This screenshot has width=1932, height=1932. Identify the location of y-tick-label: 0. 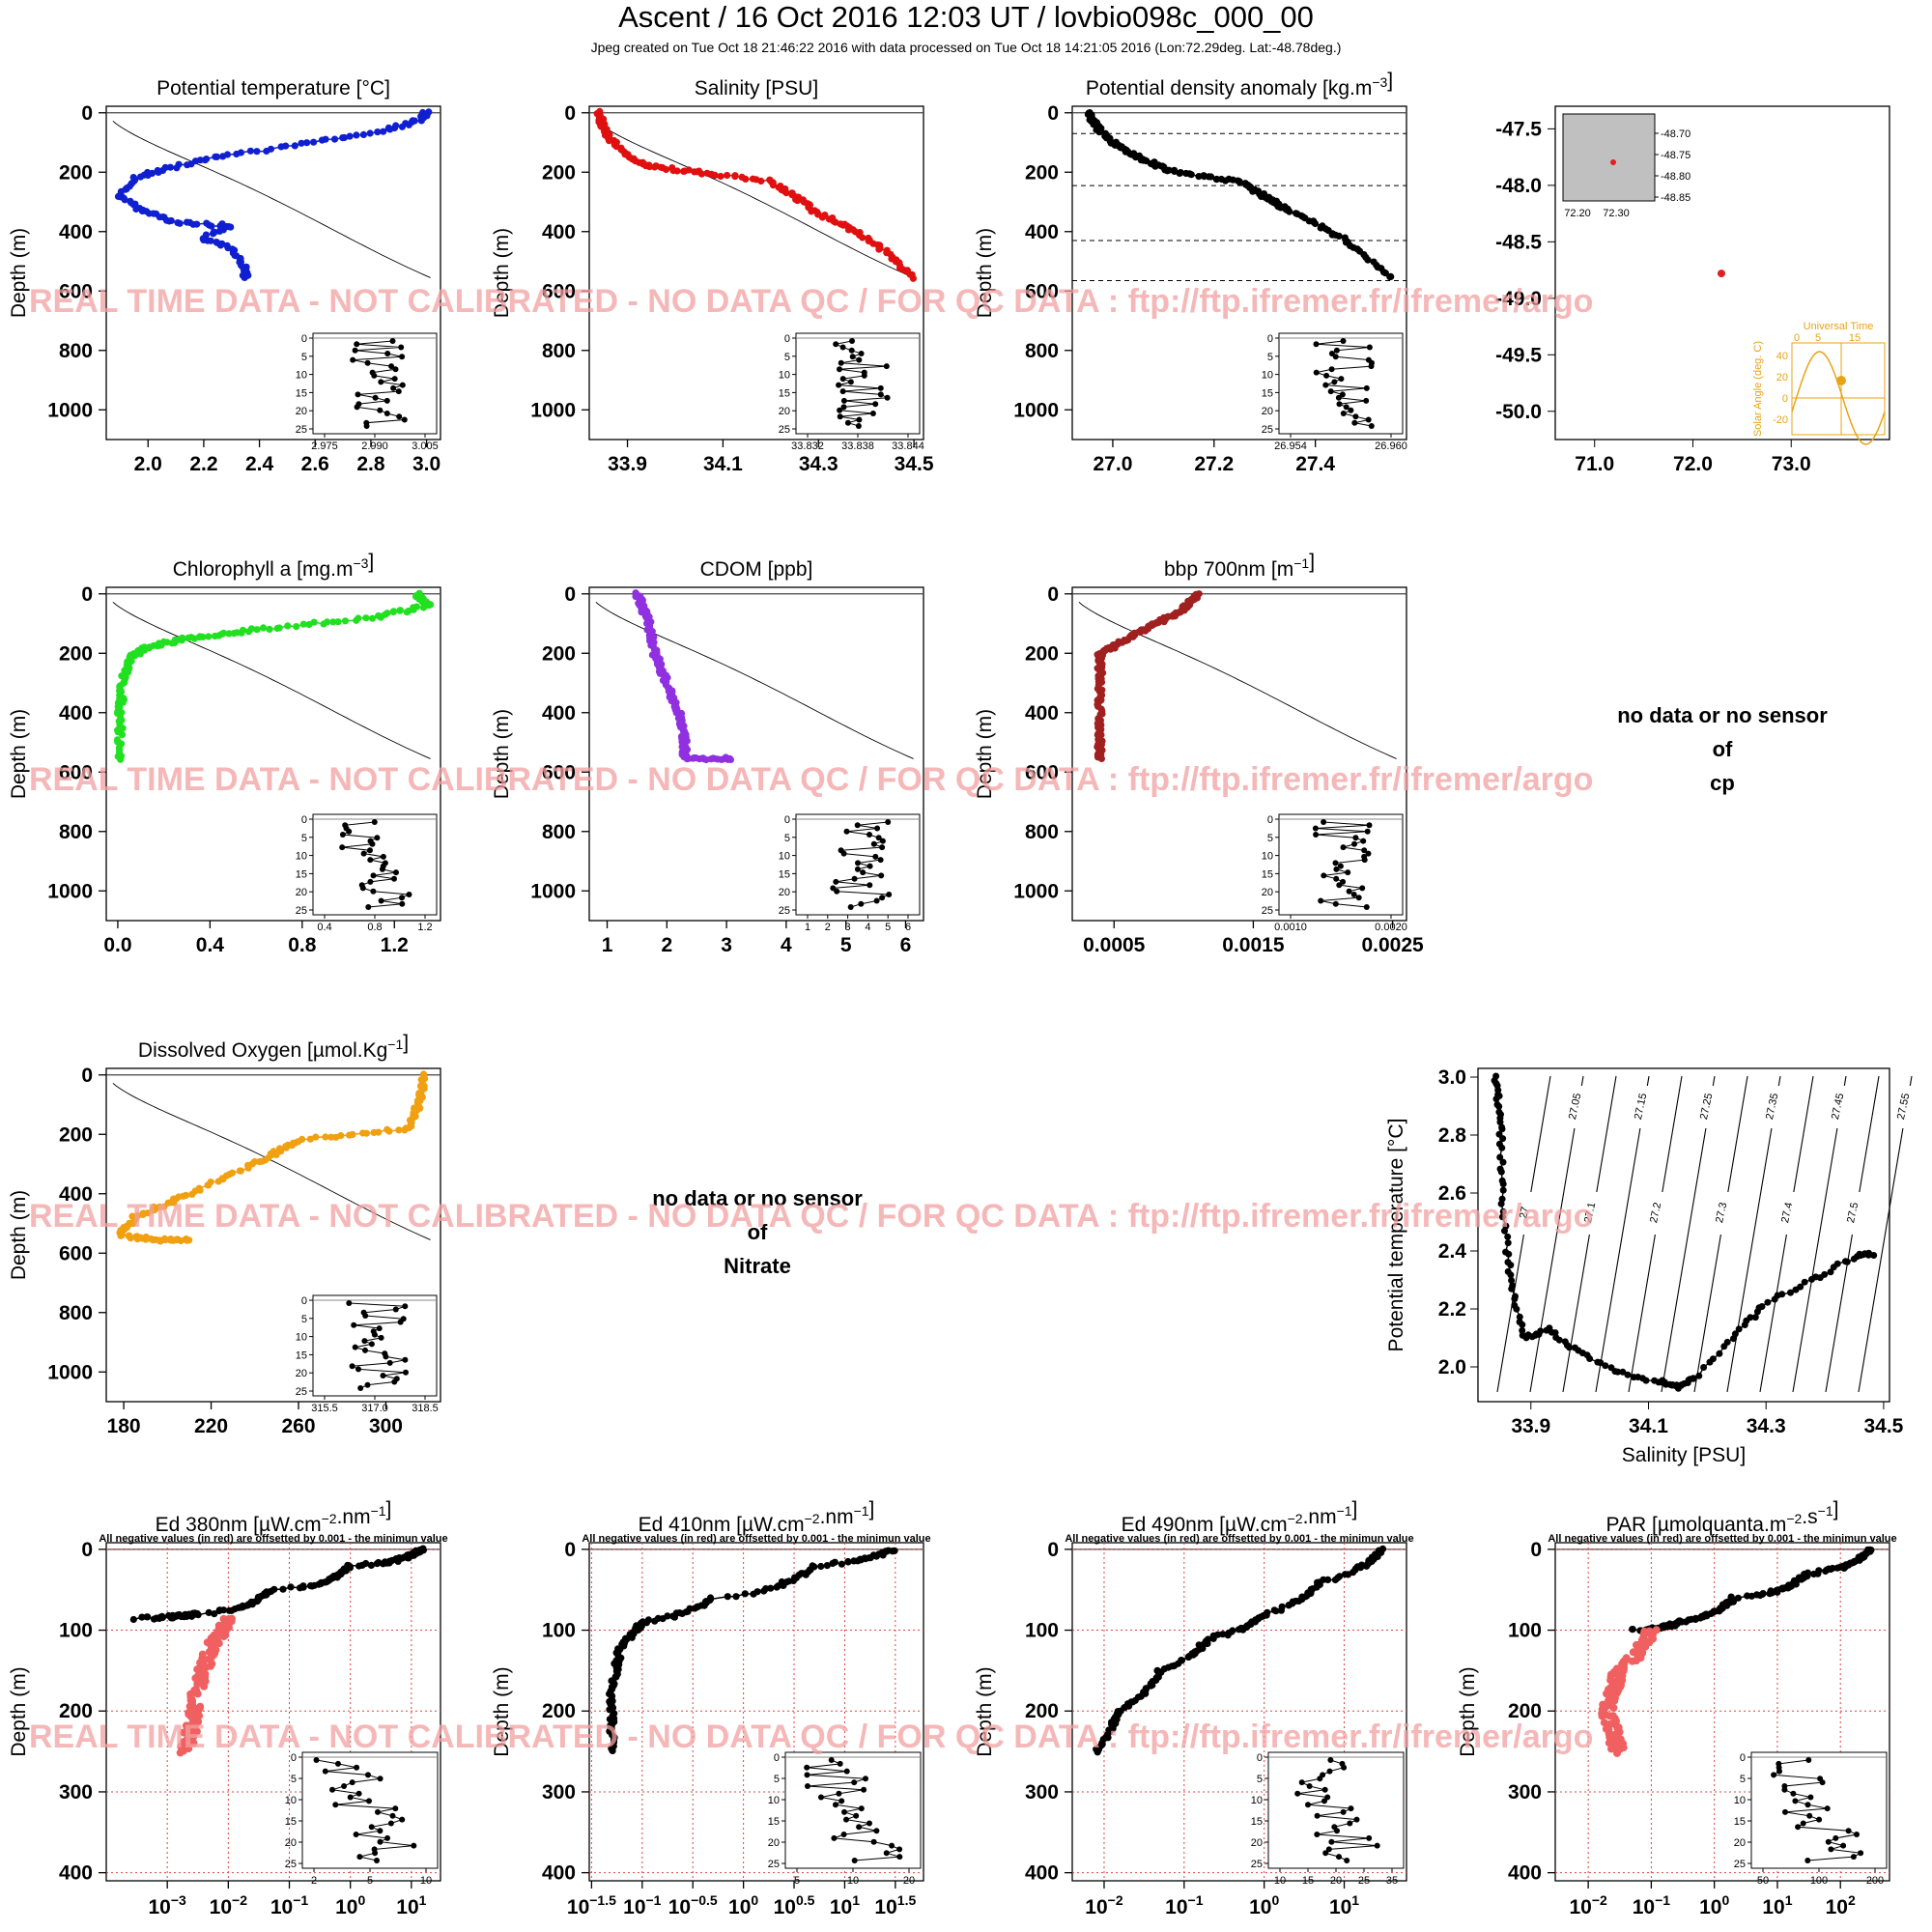
(570, 1550).